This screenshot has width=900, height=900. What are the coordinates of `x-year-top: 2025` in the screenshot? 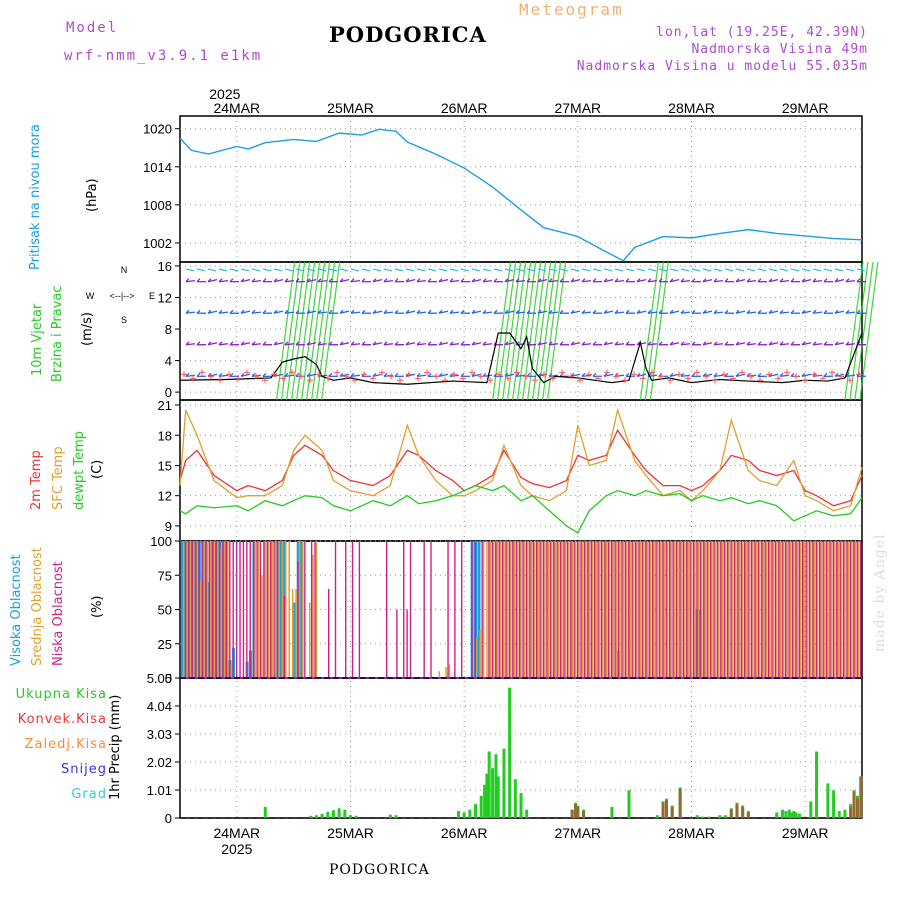 It's located at (224, 94).